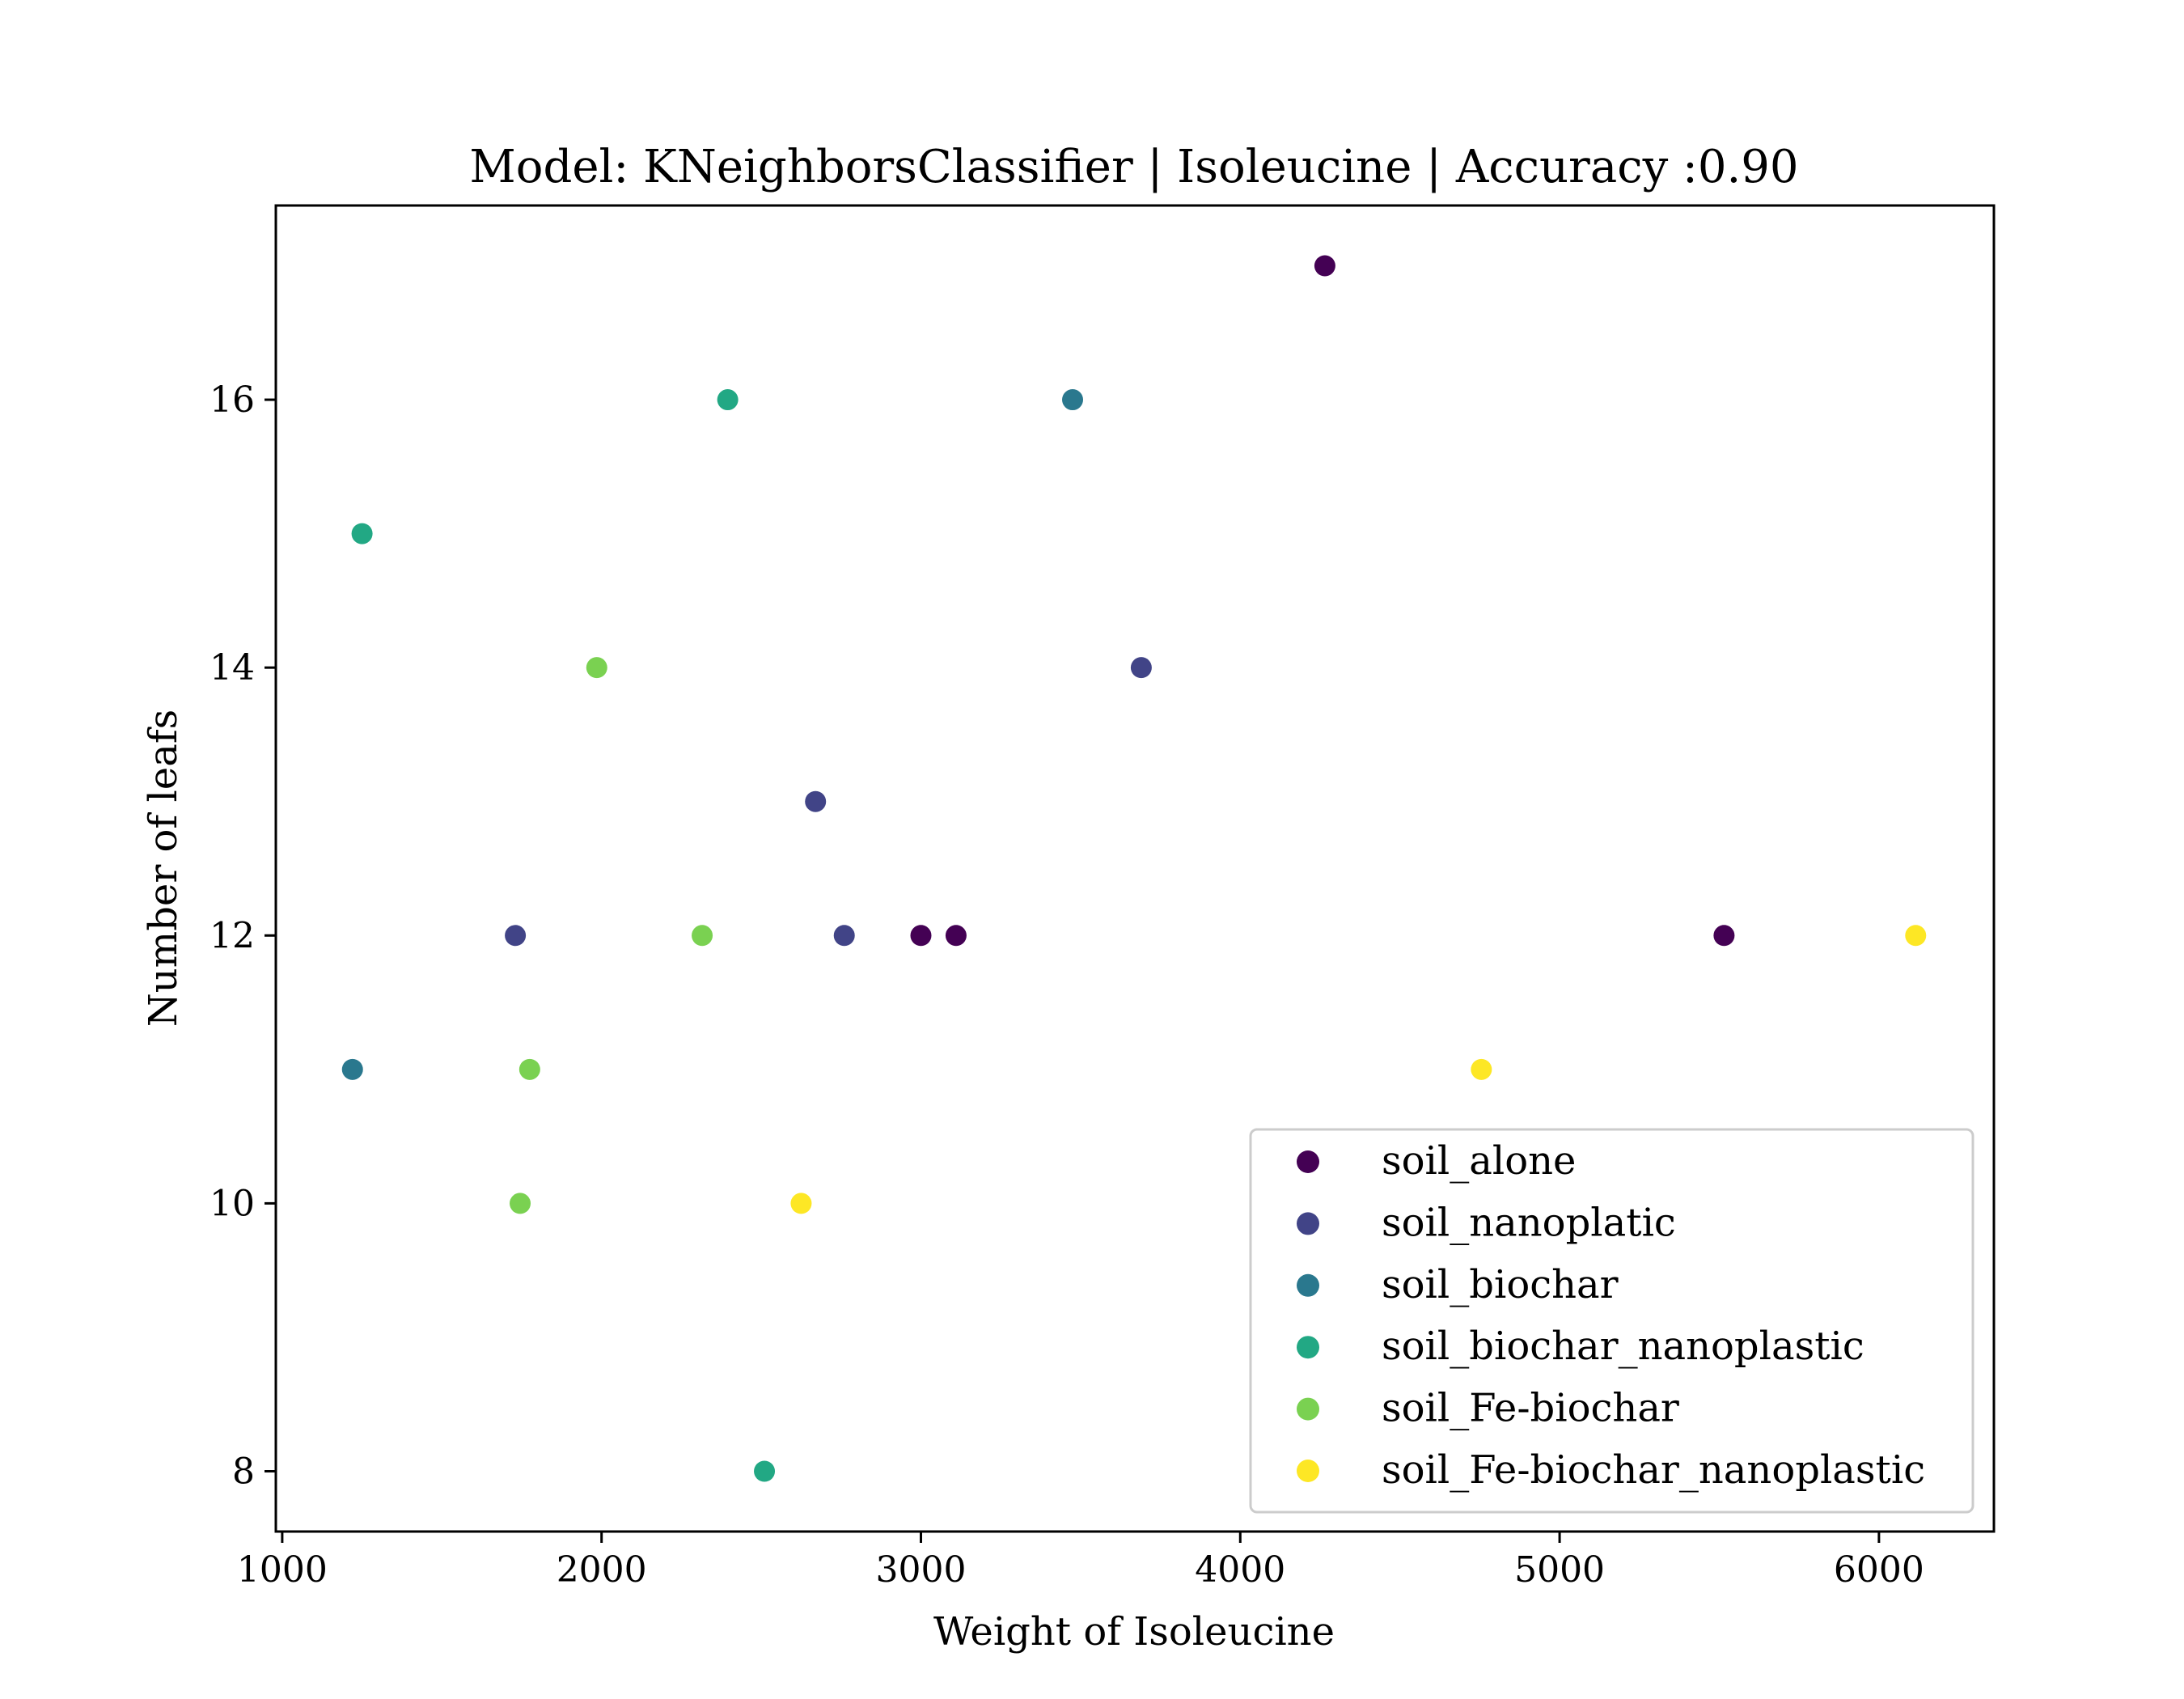 This screenshot has height=1699, width=2184. Describe the element at coordinates (282, 1570) in the screenshot. I see `x-tick-label: 1000` at that location.